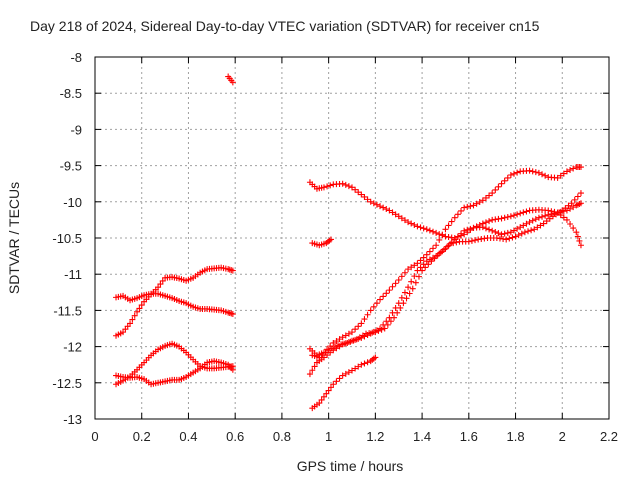 This screenshot has width=640, height=480. Describe the element at coordinates (282, 436) in the screenshot. I see `x-tick-label: 0.8` at that location.